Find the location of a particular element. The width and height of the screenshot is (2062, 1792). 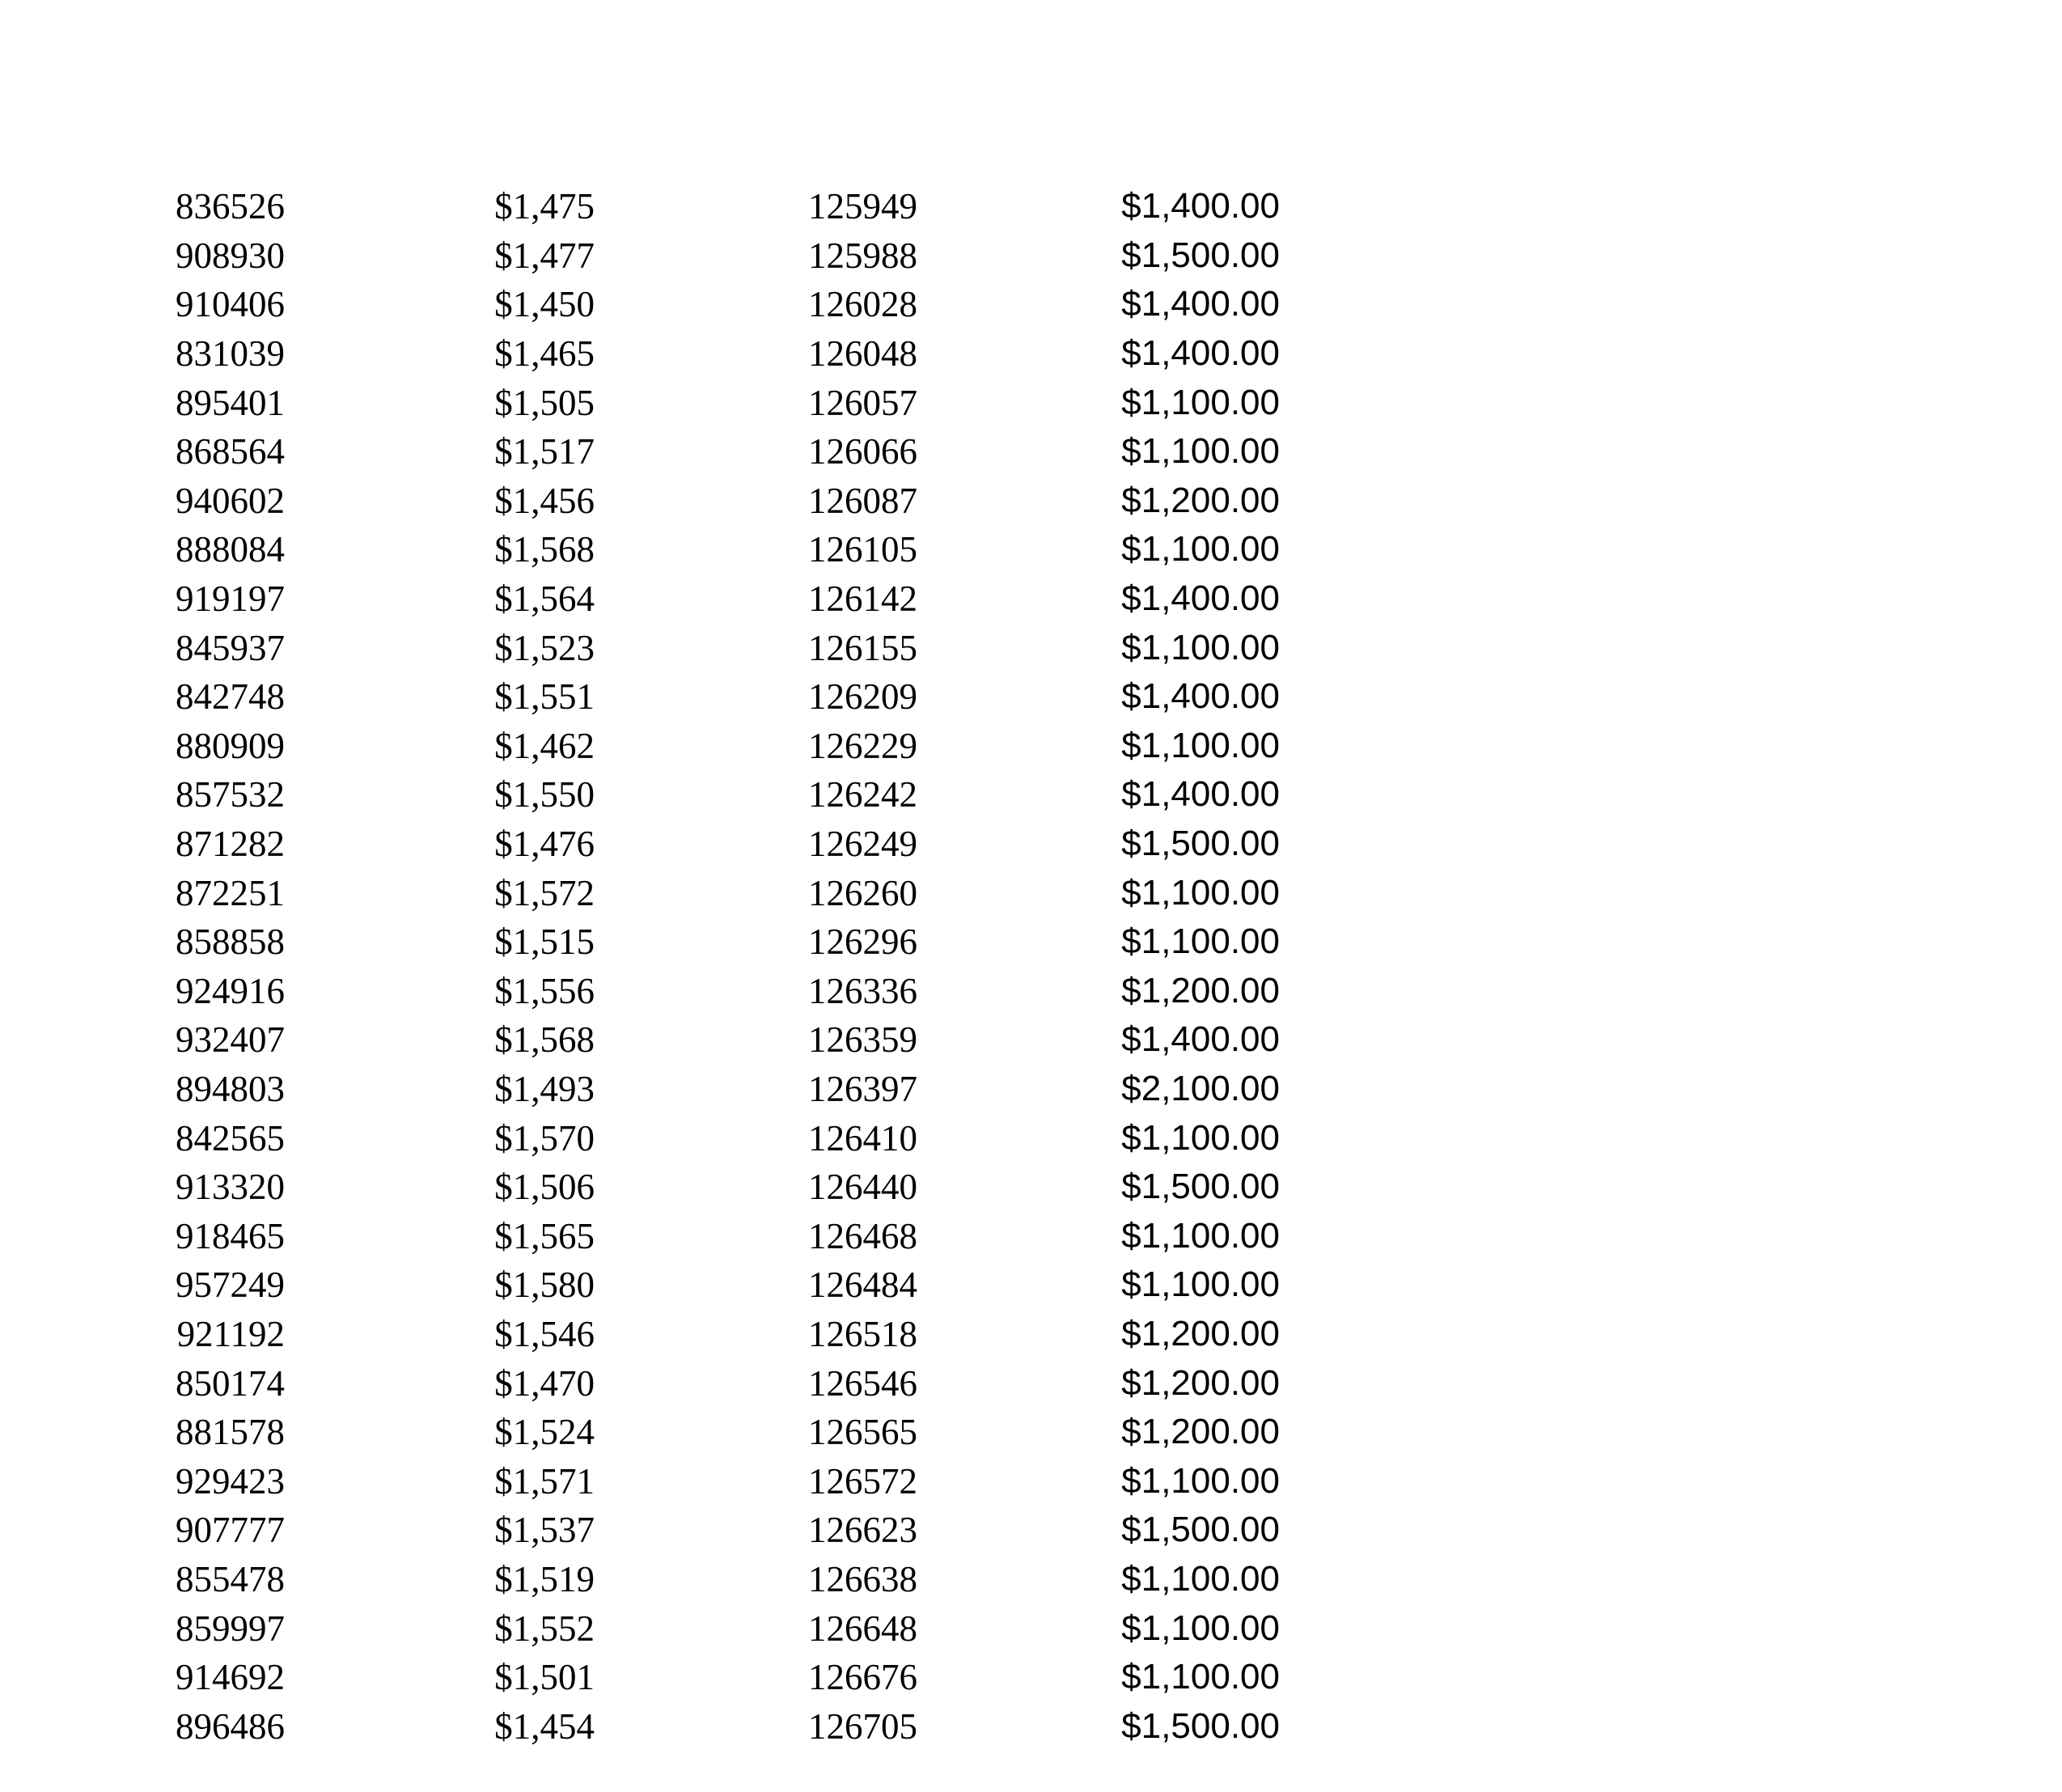

cell-id-a: 888084 is located at coordinates (231, 549).